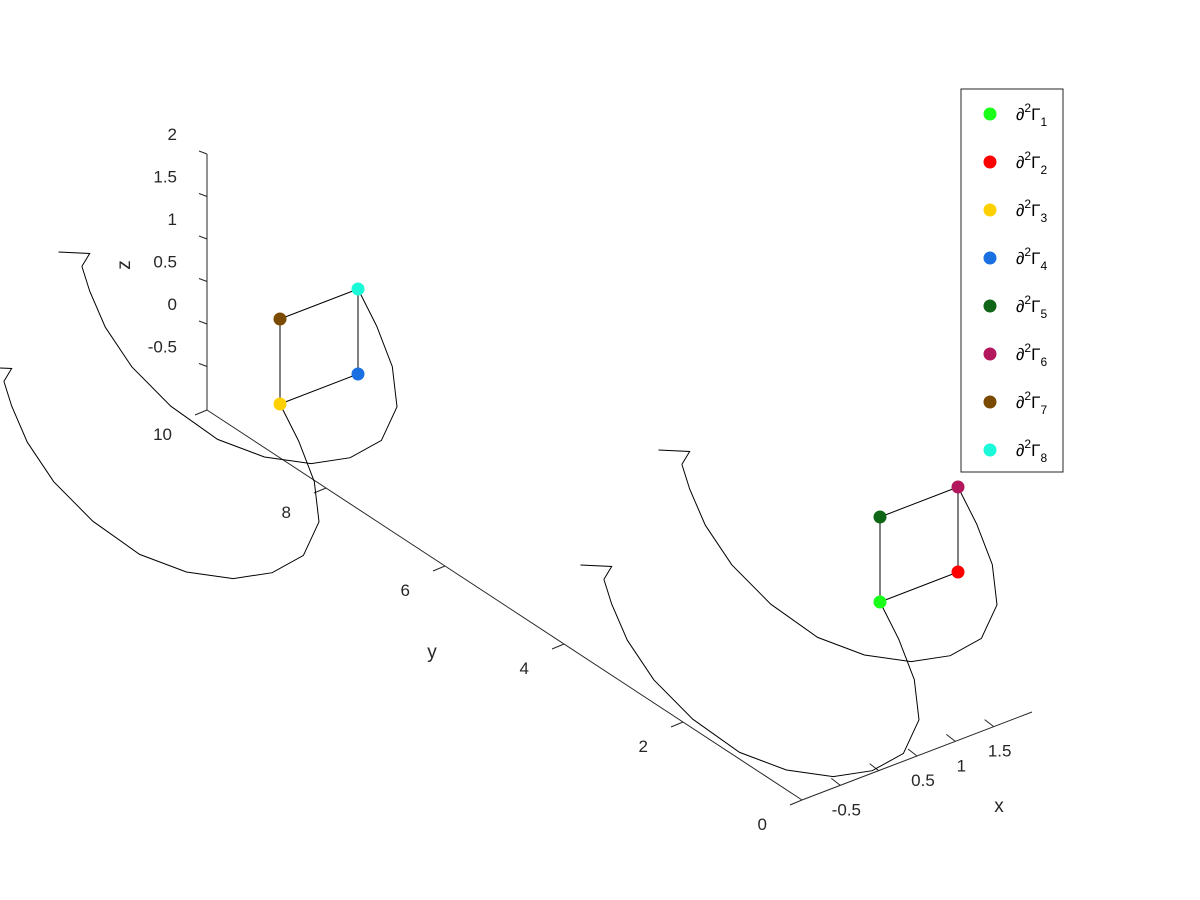 Image resolution: width=1200 pixels, height=900 pixels. I want to click on x-tick-label-4: 1.5, so click(1000, 751).